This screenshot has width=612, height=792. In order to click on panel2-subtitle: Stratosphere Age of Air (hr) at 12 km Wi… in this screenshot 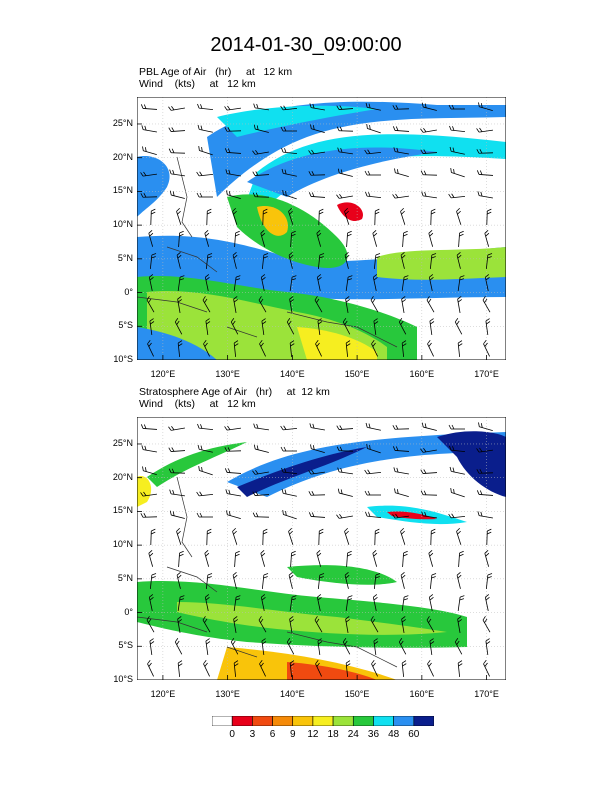, I will do `click(234, 398)`.